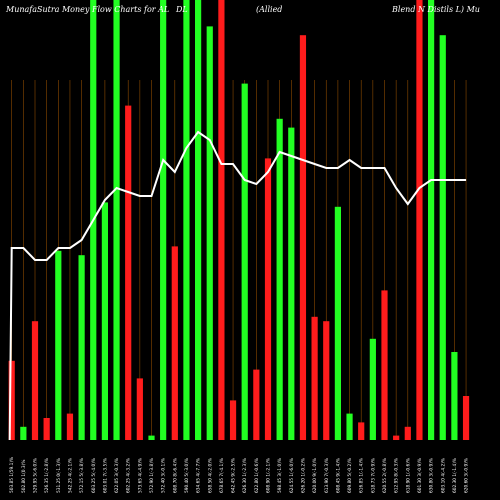  What do you see at coordinates (94, 475) in the screenshot?
I see `x-tick-label: 603.25 5(-4.0)%` at bounding box center [94, 475].